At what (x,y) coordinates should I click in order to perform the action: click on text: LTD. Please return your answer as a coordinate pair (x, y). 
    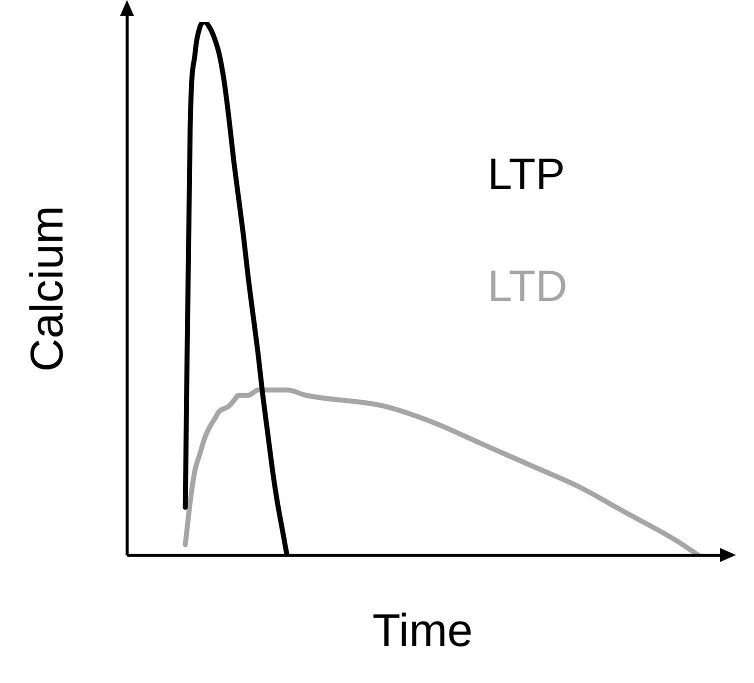
    Looking at the image, I should click on (528, 286).